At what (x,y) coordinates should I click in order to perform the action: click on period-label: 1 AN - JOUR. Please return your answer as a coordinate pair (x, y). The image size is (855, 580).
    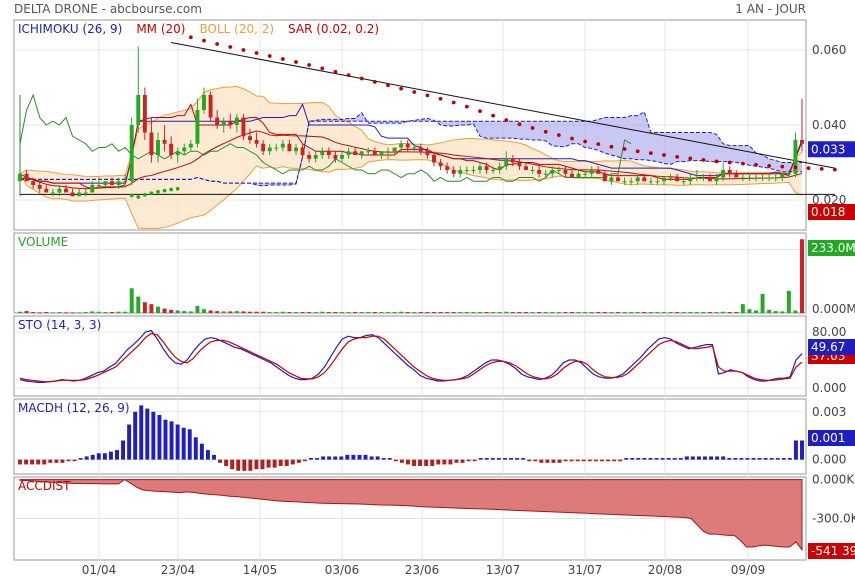
    Looking at the image, I should click on (770, 9).